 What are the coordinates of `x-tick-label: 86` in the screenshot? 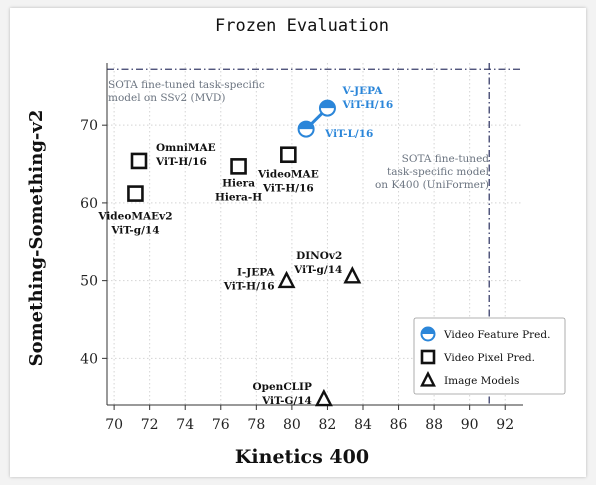 It's located at (399, 425).